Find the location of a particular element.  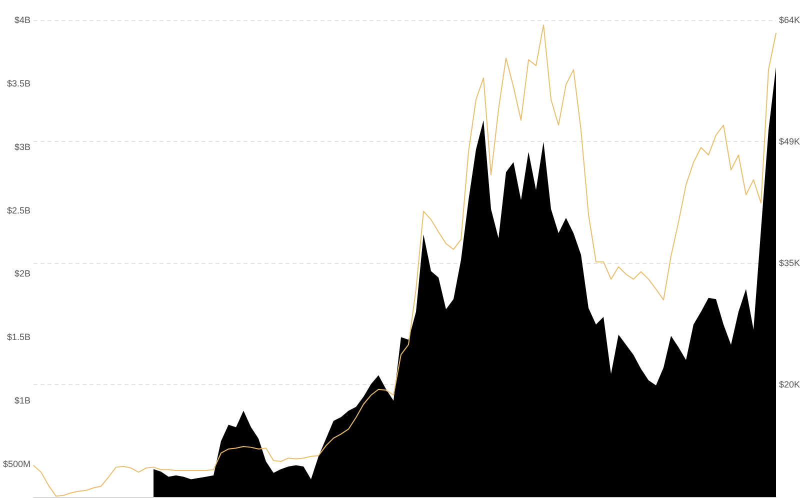

y-tick-label: $4B is located at coordinates (22, 20).